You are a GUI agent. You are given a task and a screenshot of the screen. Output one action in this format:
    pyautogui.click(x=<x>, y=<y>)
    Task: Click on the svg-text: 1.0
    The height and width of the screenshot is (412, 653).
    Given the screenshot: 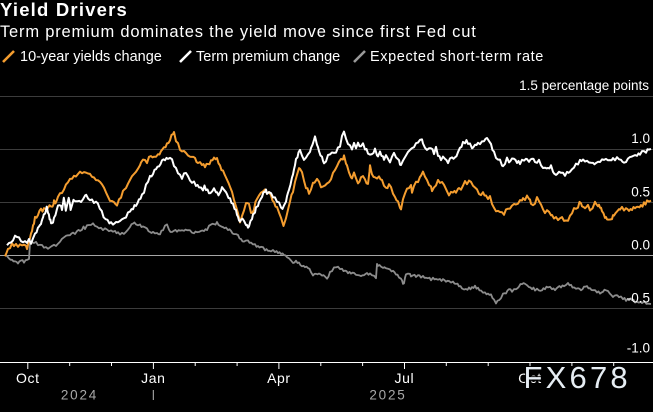 What is the action you would take?
    pyautogui.click(x=640, y=138)
    